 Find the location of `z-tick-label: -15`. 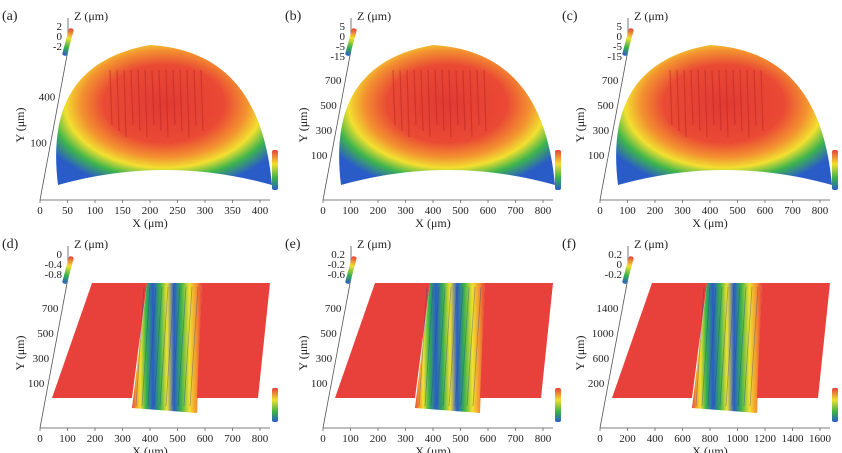

z-tick-label: -15 is located at coordinates (614, 57).